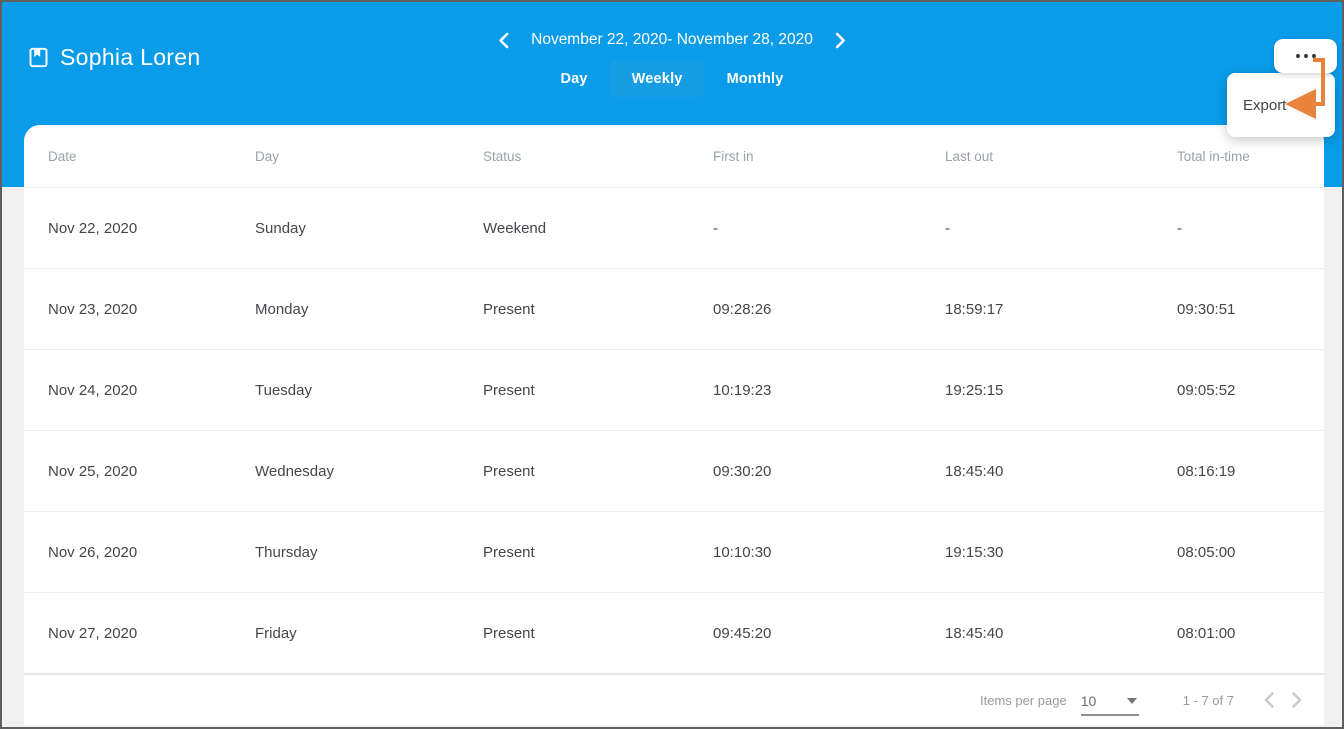 Image resolution: width=1344 pixels, height=729 pixels. Describe the element at coordinates (674, 699) in the screenshot. I see `paginator: Items per page 10 1 - 7 of 7` at that location.